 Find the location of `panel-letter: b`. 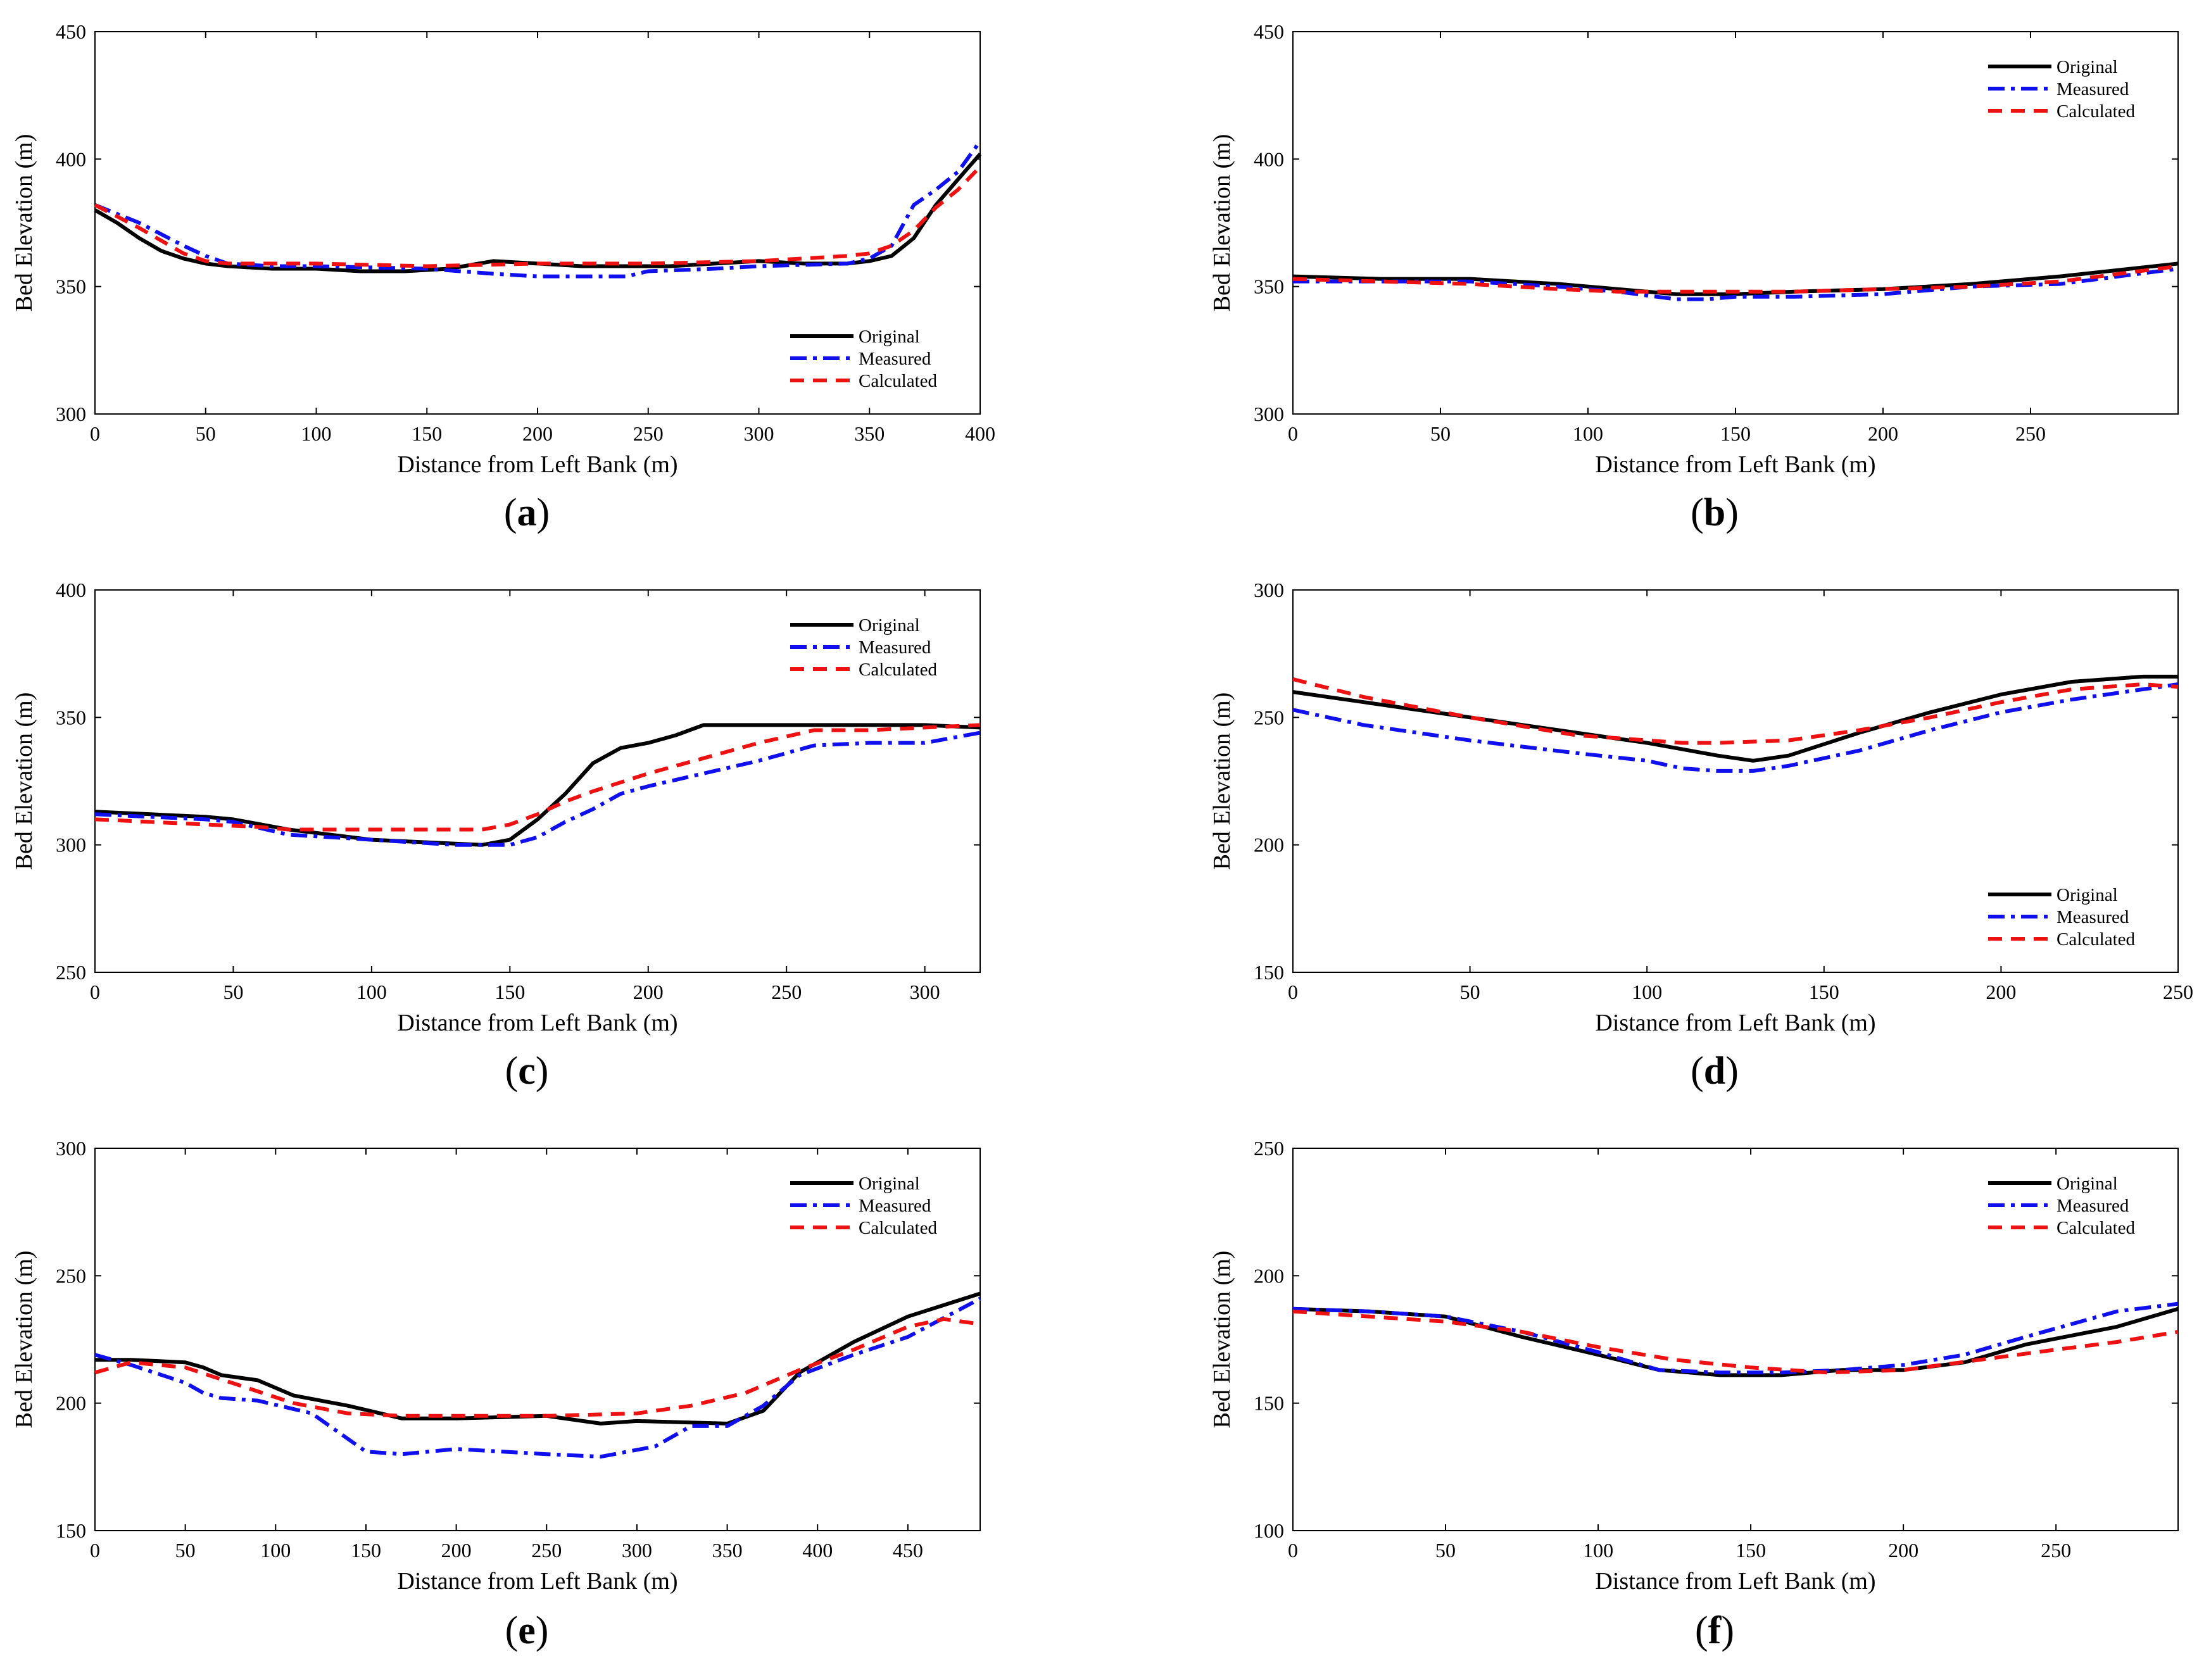

panel-letter: b is located at coordinates (1714, 512).